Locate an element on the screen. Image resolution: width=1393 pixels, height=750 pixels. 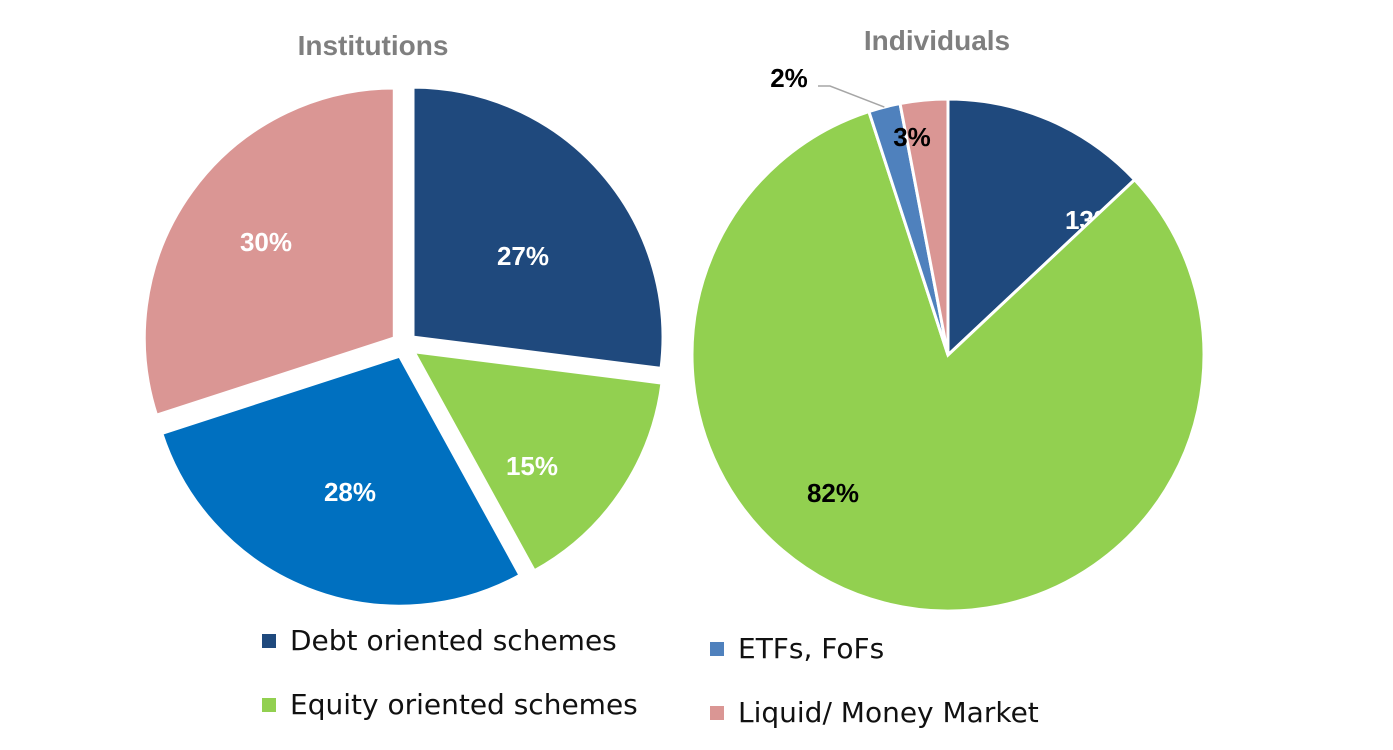
pie-slice-individuals-debt-oriented-schemes is located at coordinates (1041, 228).